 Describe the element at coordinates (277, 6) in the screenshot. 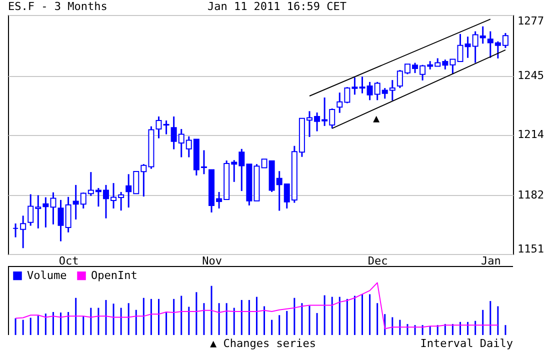

I see `chart-subtitle: Jan 11 2011 16:59 CET` at that location.